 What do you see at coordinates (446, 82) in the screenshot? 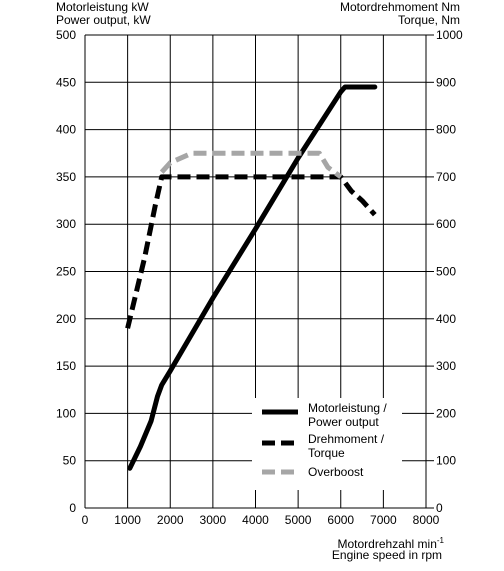
I see `y-right-tick-label: 900` at bounding box center [446, 82].